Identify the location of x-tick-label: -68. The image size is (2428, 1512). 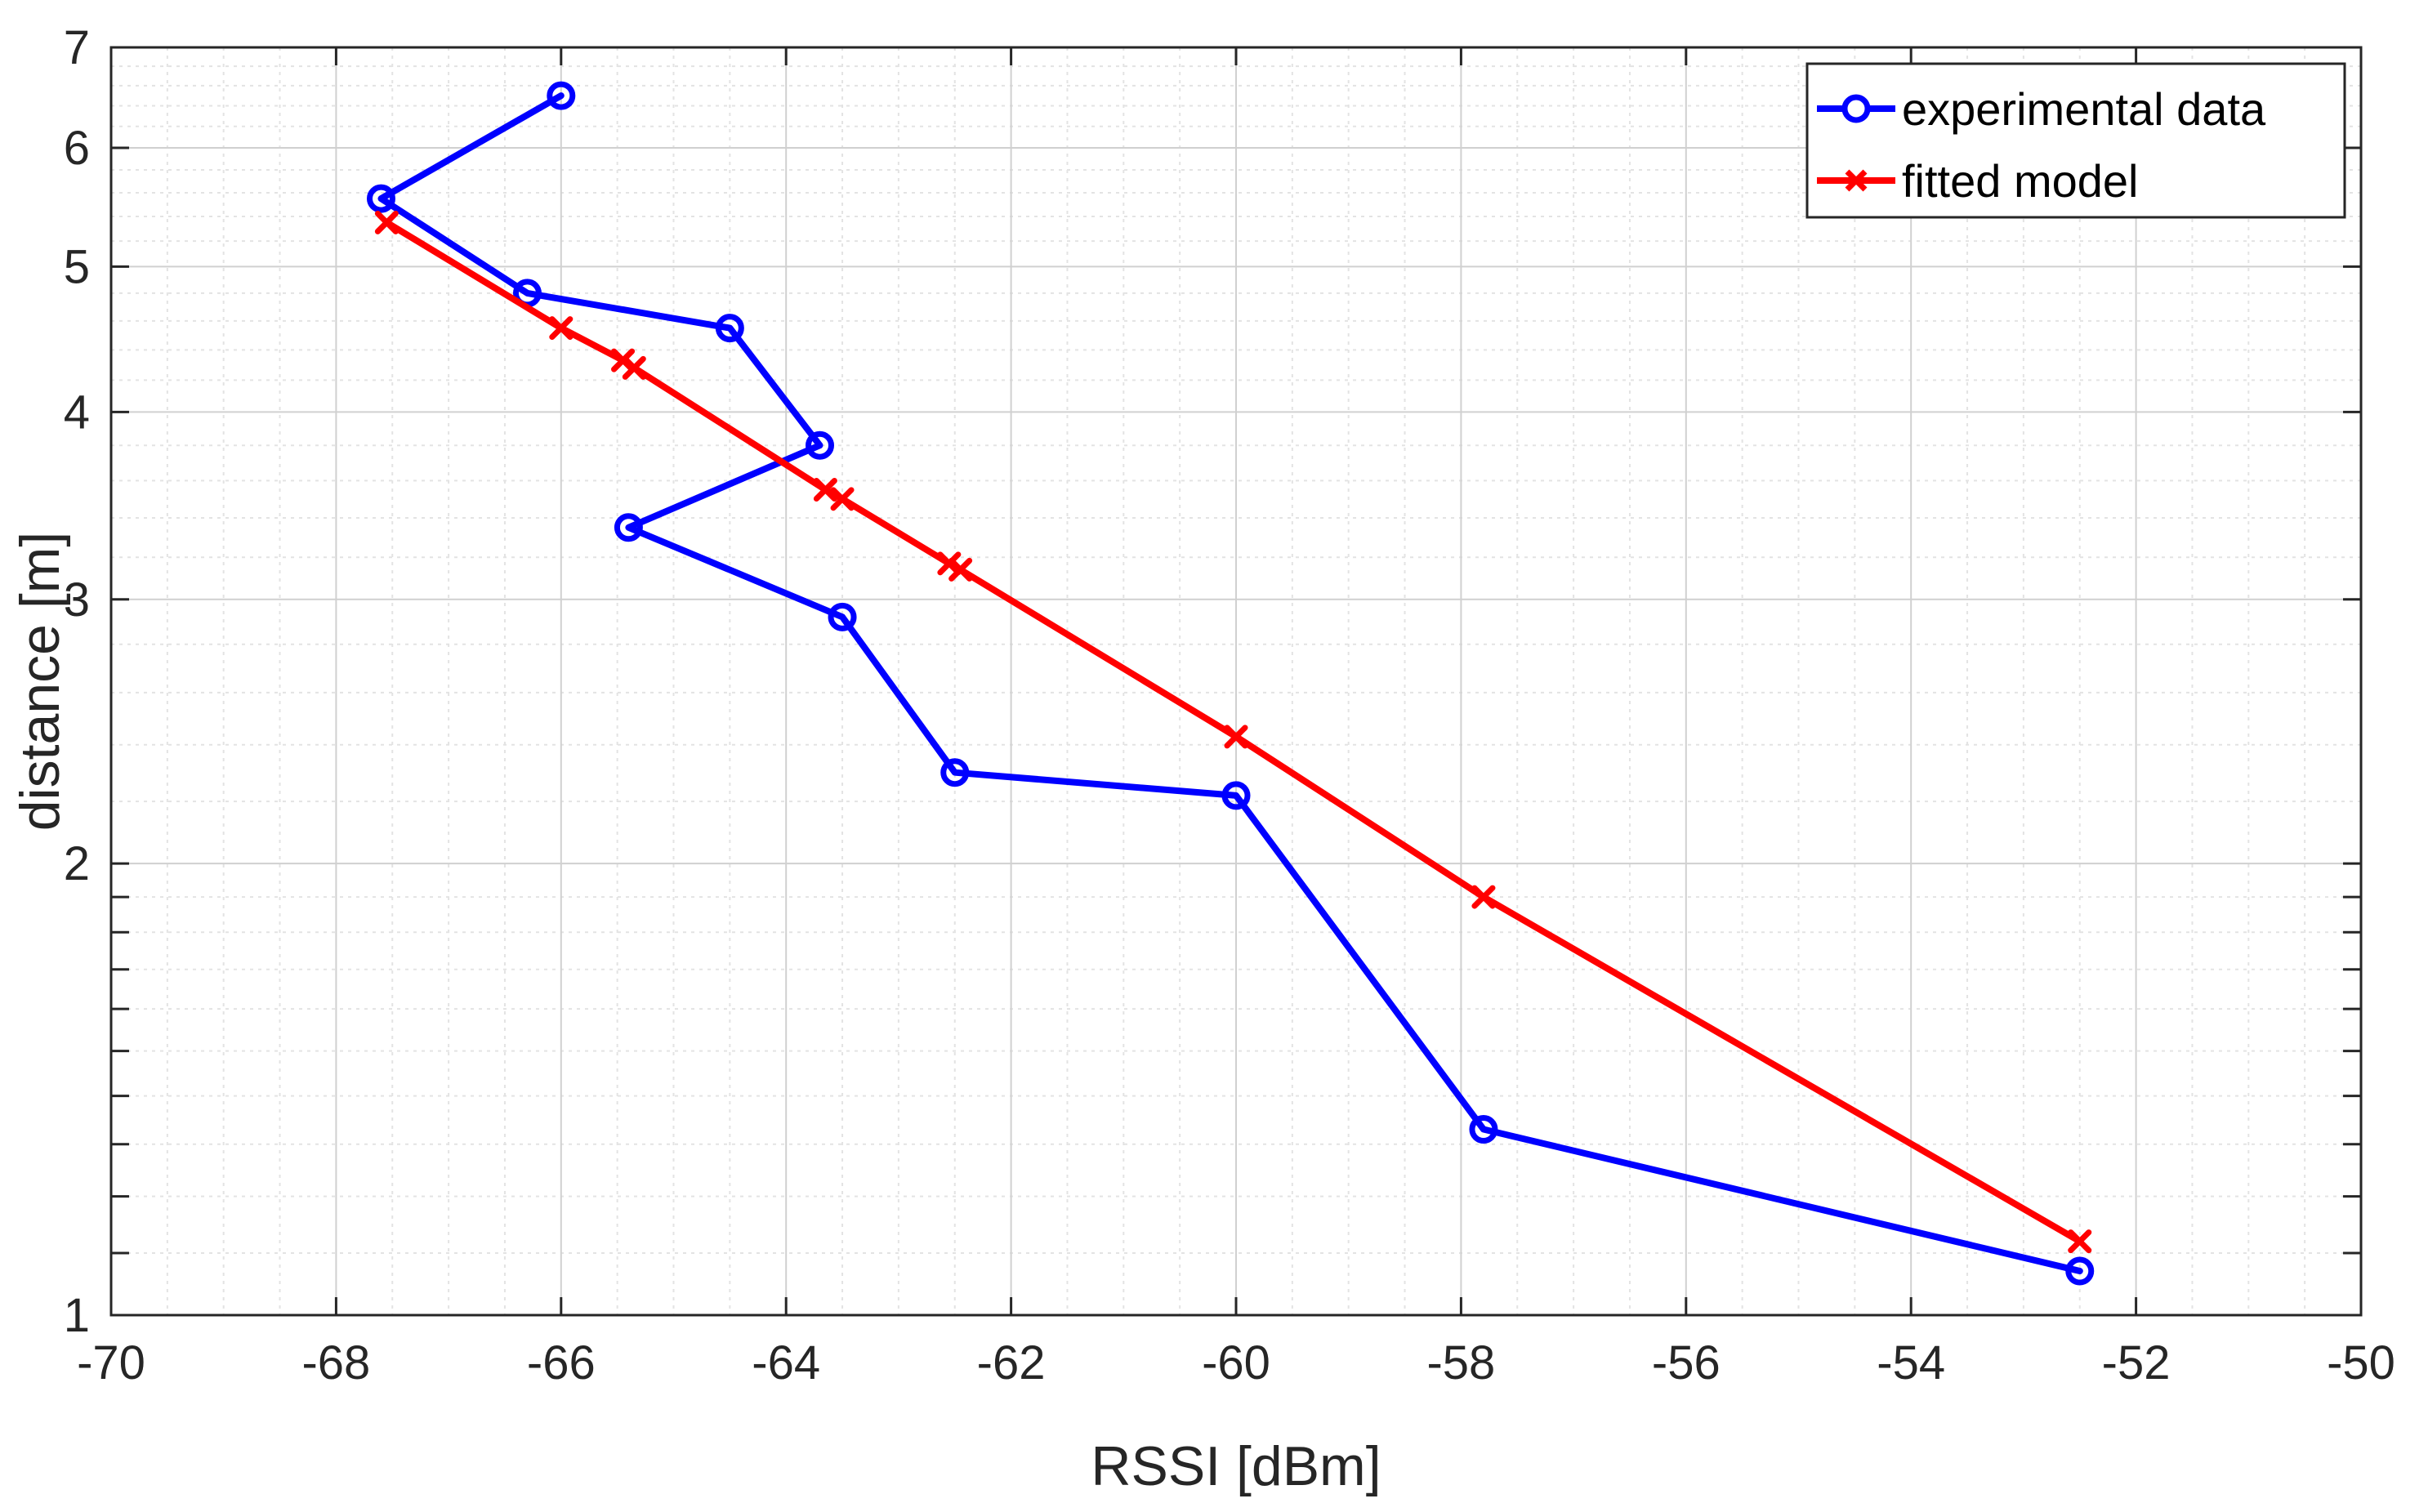
(335, 1362).